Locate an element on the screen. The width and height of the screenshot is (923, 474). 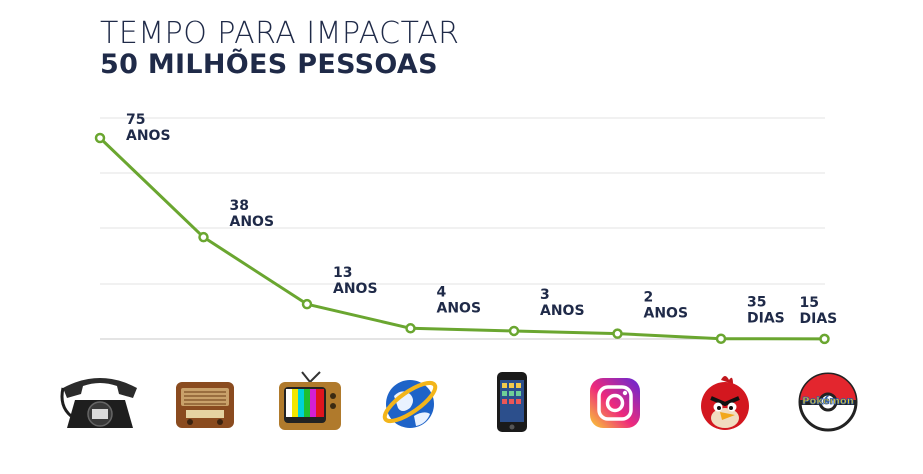
television-icon is located at coordinates (310, 400).